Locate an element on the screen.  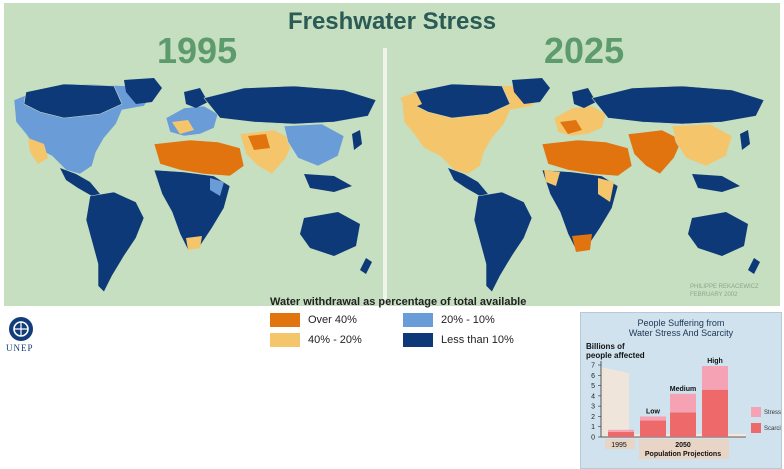
chart-y-tick-label: 7 is located at coordinates (593, 366).